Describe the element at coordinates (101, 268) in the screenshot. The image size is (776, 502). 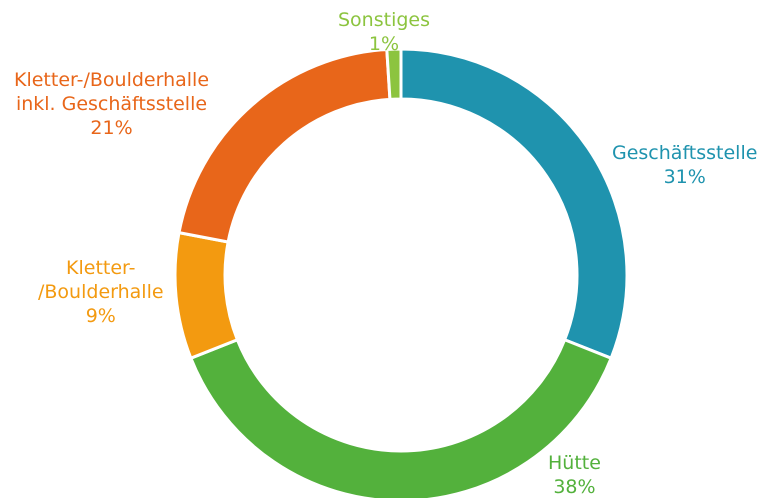
I see `slice-name-line-1: Kletter-` at that location.